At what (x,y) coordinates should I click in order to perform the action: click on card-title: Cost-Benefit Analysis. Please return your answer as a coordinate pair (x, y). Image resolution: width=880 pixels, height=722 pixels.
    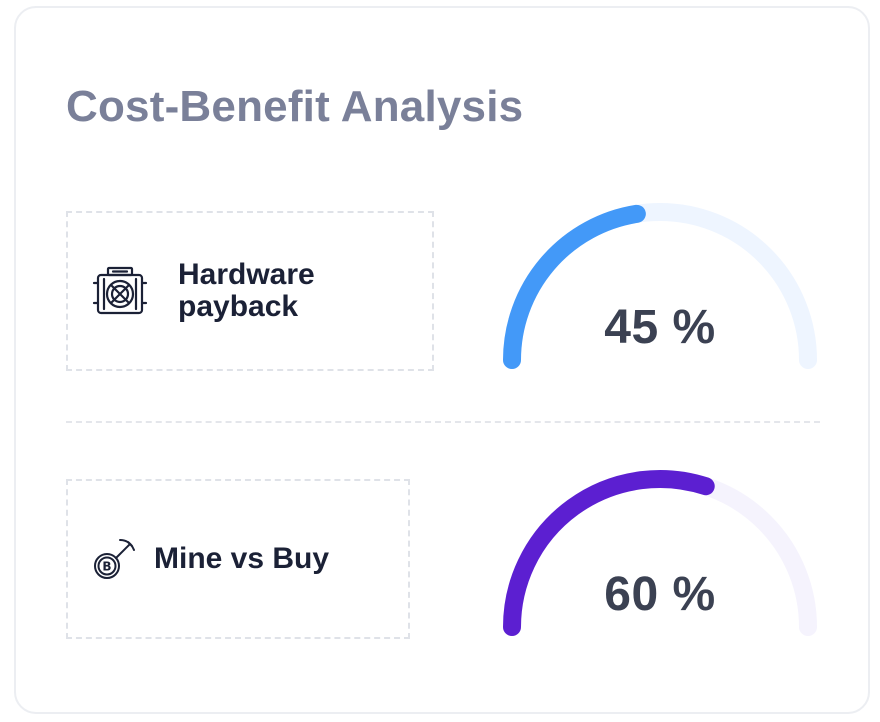
    Looking at the image, I should click on (295, 106).